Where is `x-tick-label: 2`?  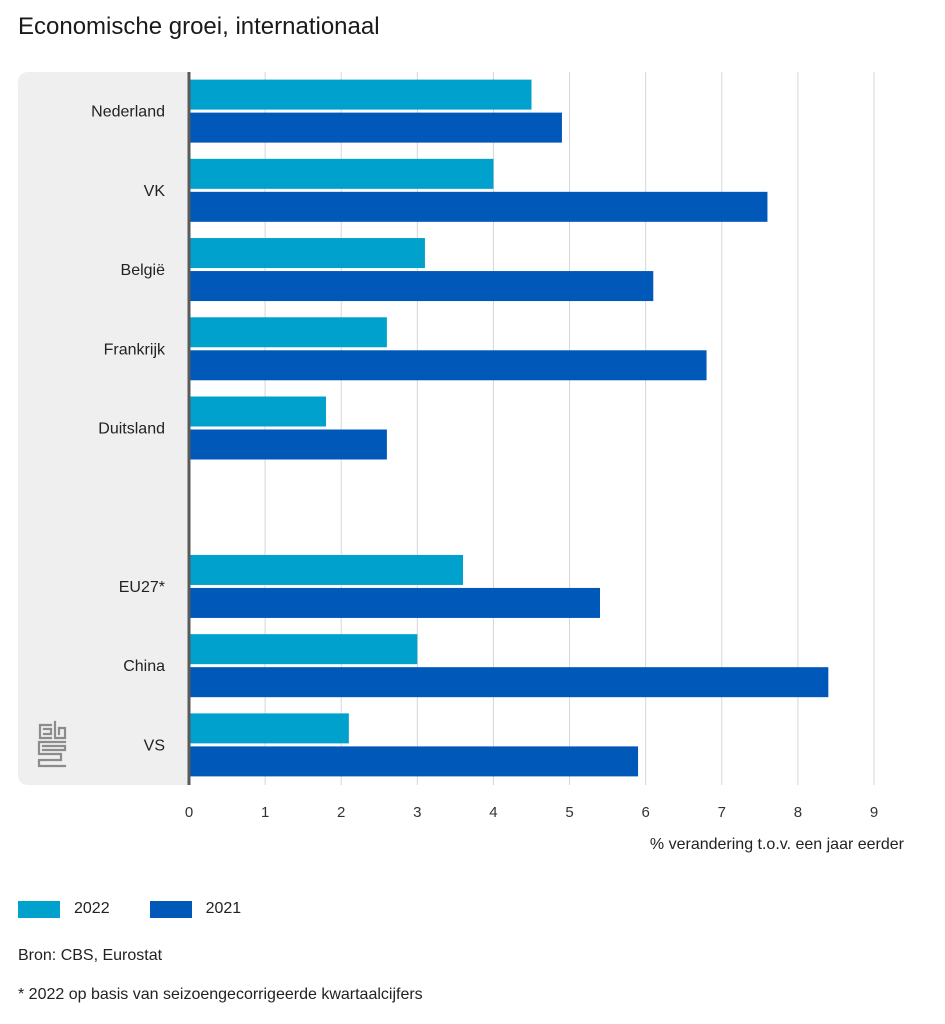
x-tick-label: 2 is located at coordinates (341, 812).